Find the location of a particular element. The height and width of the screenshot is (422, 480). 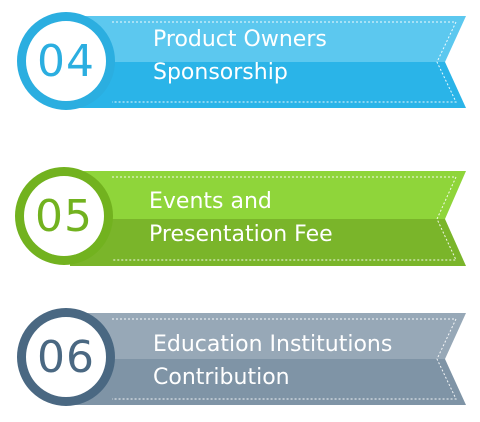

step-05-circle: 05 is located at coordinates (64, 216).